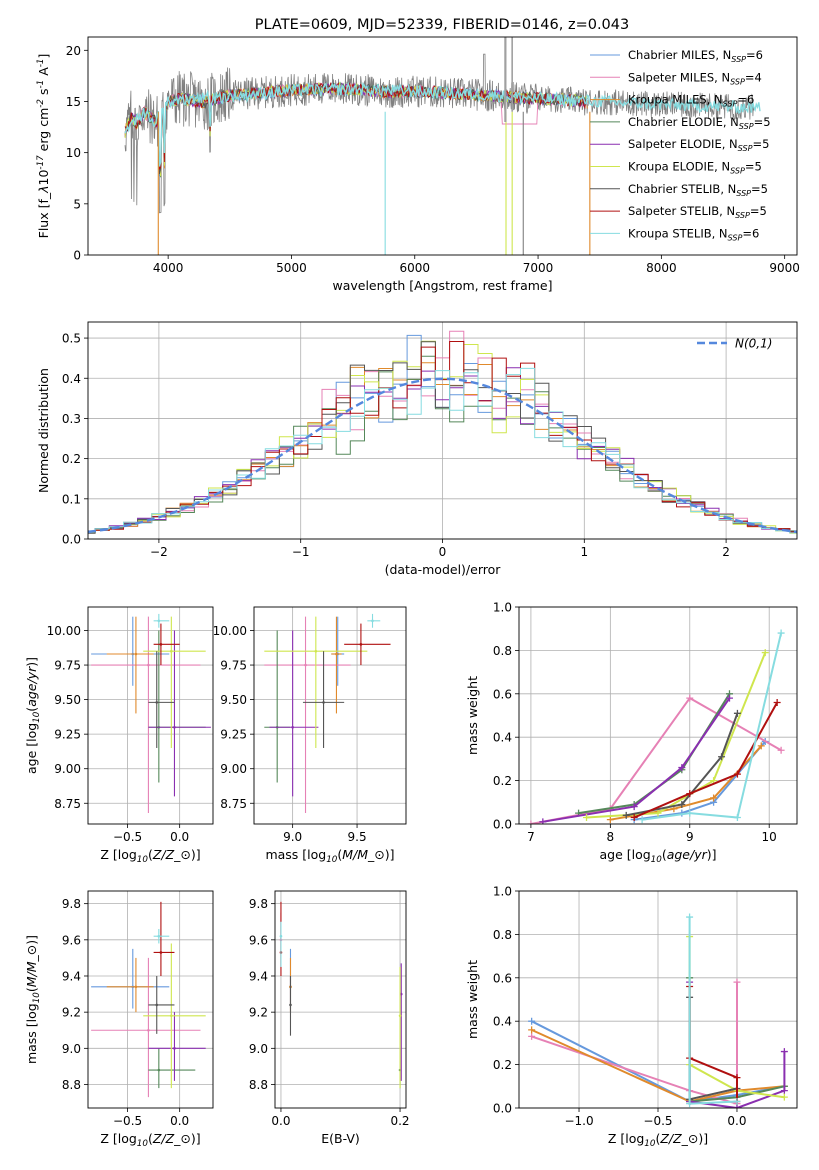  I want to click on legend-label: Kroupa ELODIE, NSSP=5, so click(695, 168).